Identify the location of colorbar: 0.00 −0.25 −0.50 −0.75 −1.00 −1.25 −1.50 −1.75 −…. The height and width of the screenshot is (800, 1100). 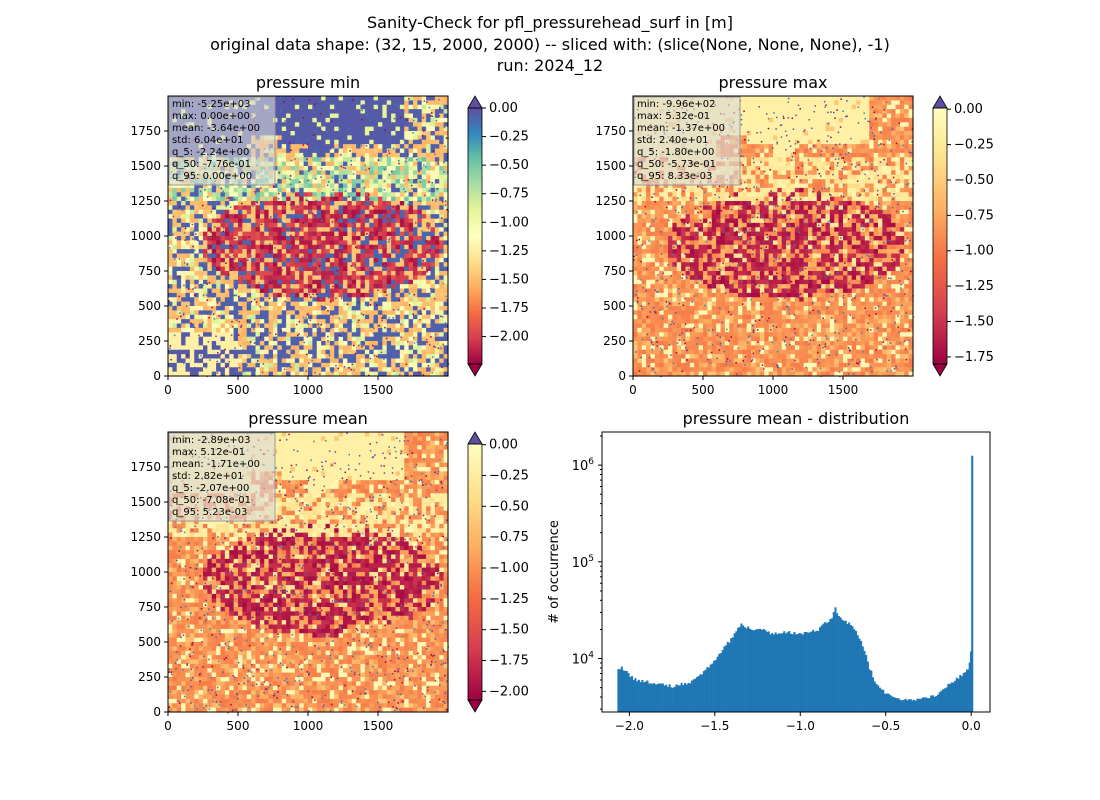
(498, 572).